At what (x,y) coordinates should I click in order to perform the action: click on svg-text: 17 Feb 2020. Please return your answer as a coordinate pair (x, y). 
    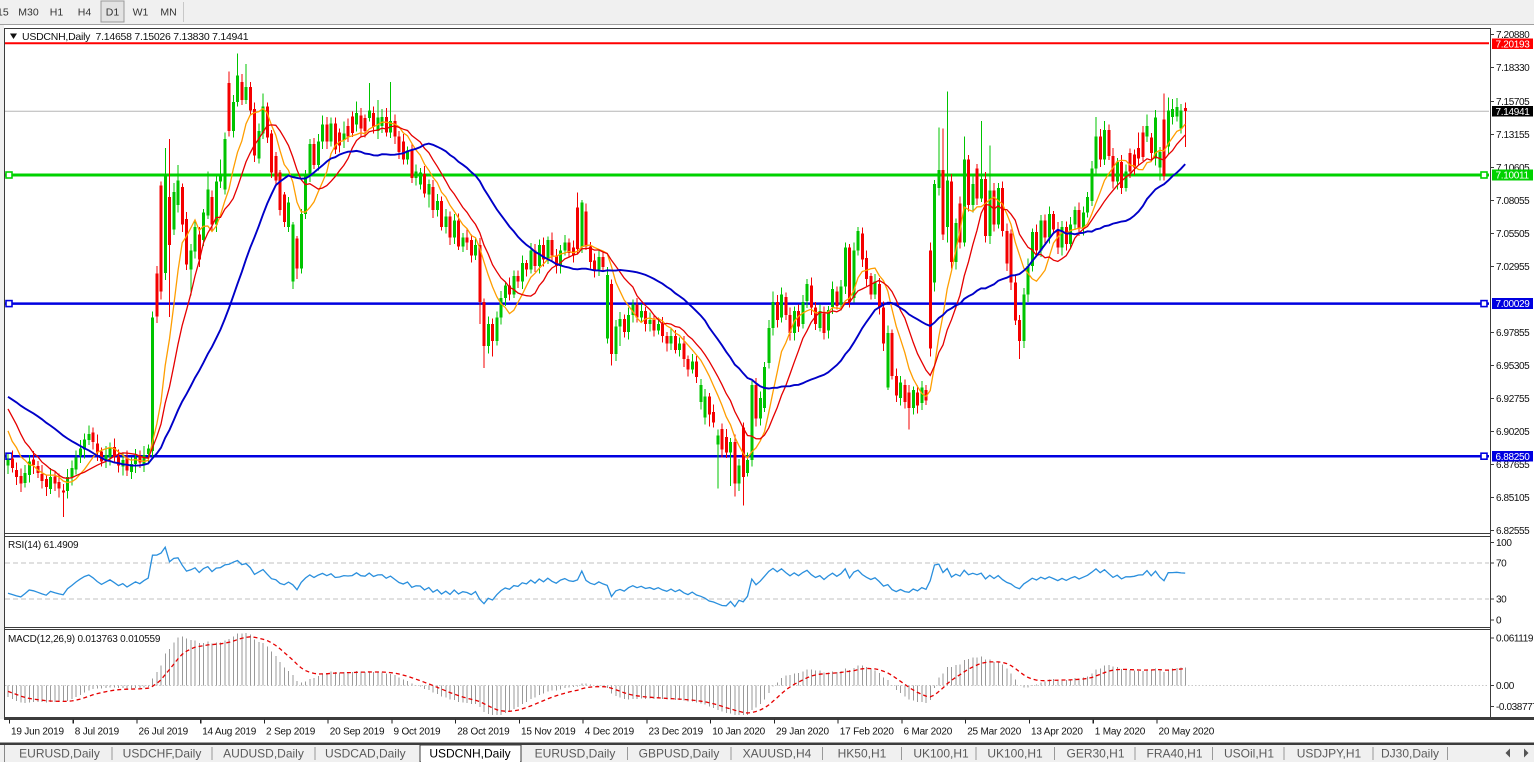
    Looking at the image, I should click on (867, 732).